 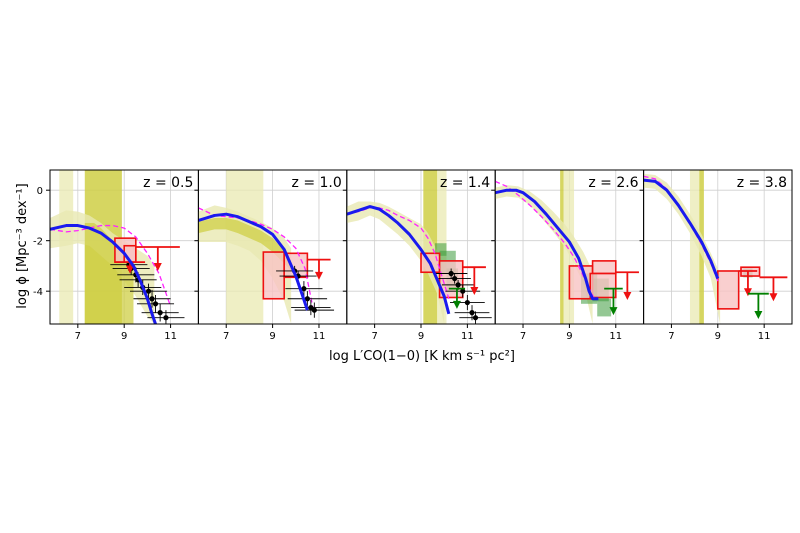 I want to click on y-axis-label: log ϕ [Mpc⁻³ dex⁻¹], so click(x=22, y=245).